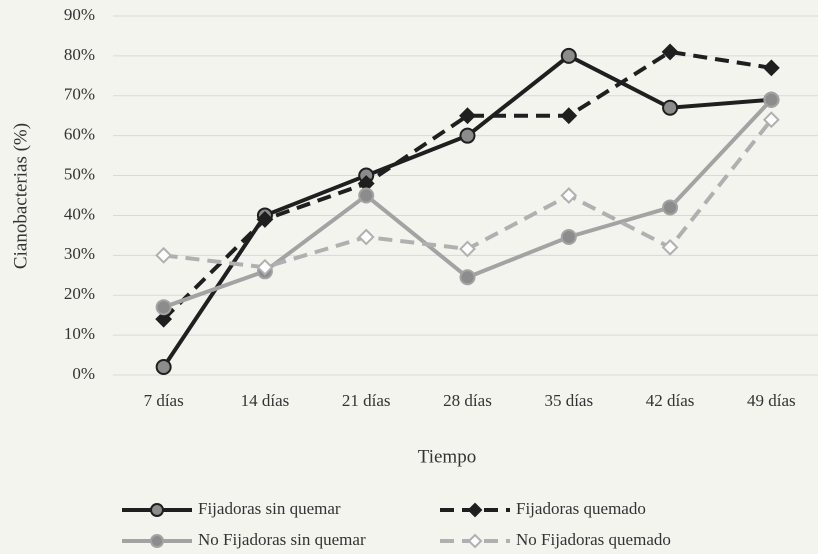 The height and width of the screenshot is (554, 818). What do you see at coordinates (771, 400) in the screenshot?
I see `x-tick-label: 49 días` at bounding box center [771, 400].